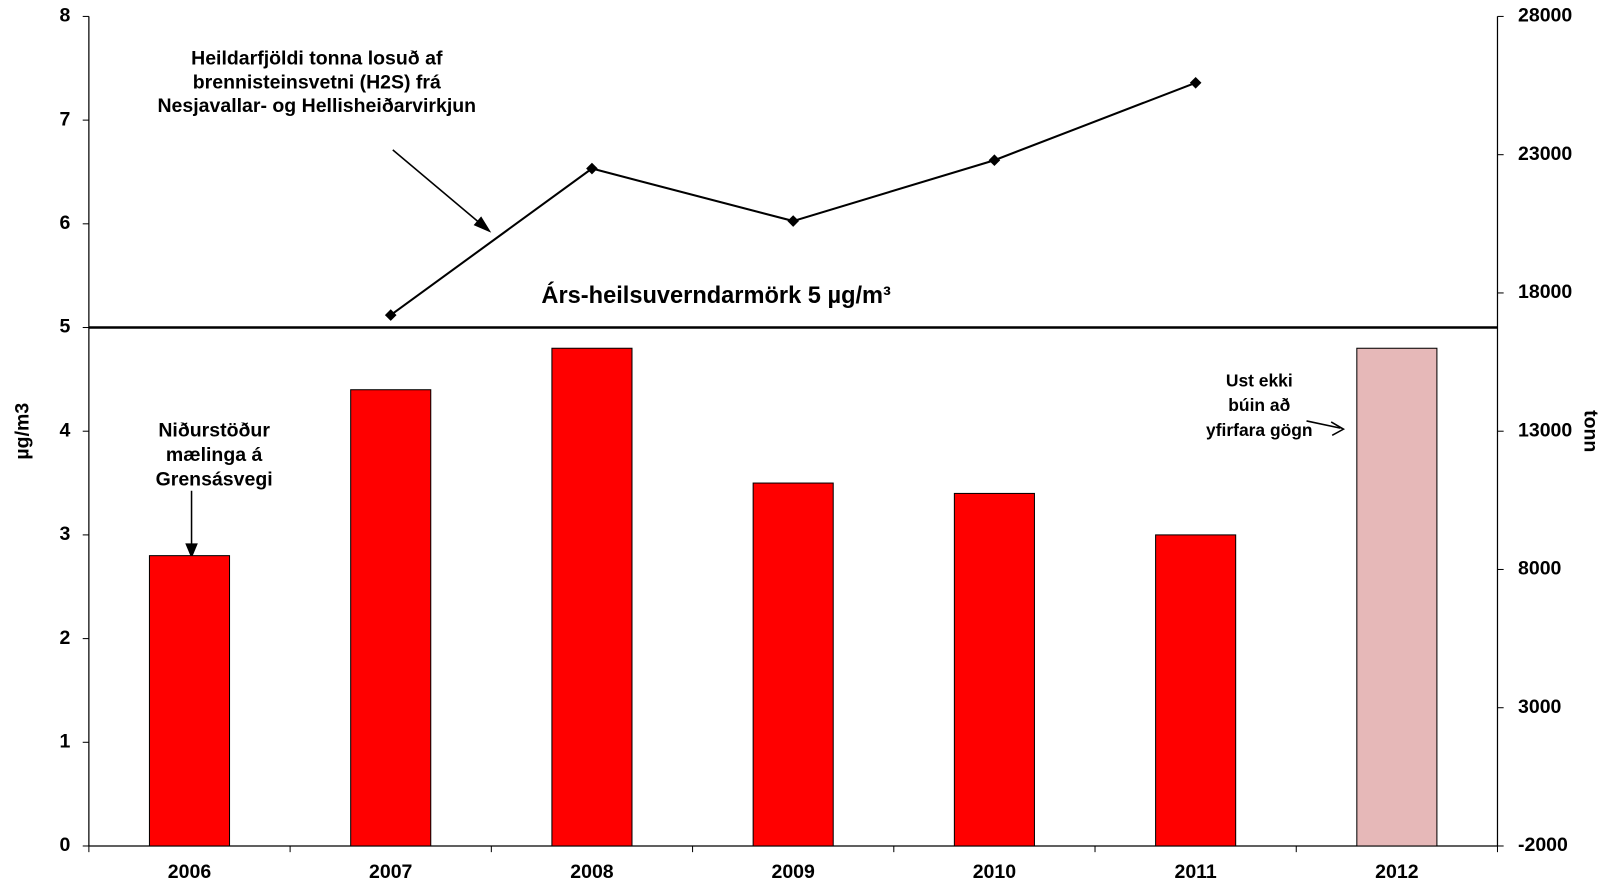 The image size is (1611, 885). I want to click on y-tick-label: 7, so click(65, 119).